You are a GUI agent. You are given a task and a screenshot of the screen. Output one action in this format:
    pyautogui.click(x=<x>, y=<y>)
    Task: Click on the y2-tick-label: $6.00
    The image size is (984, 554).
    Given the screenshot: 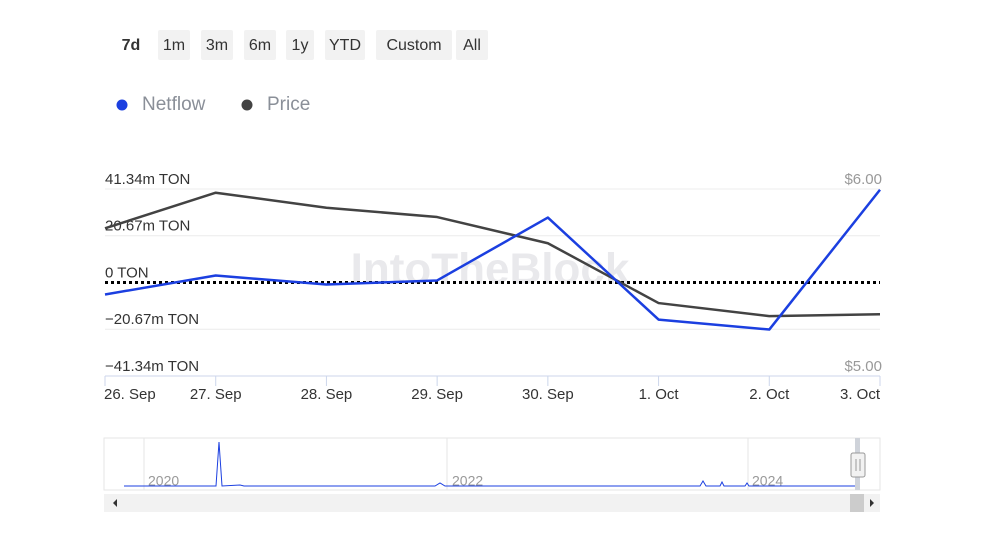 What is the action you would take?
    pyautogui.click(x=863, y=179)
    